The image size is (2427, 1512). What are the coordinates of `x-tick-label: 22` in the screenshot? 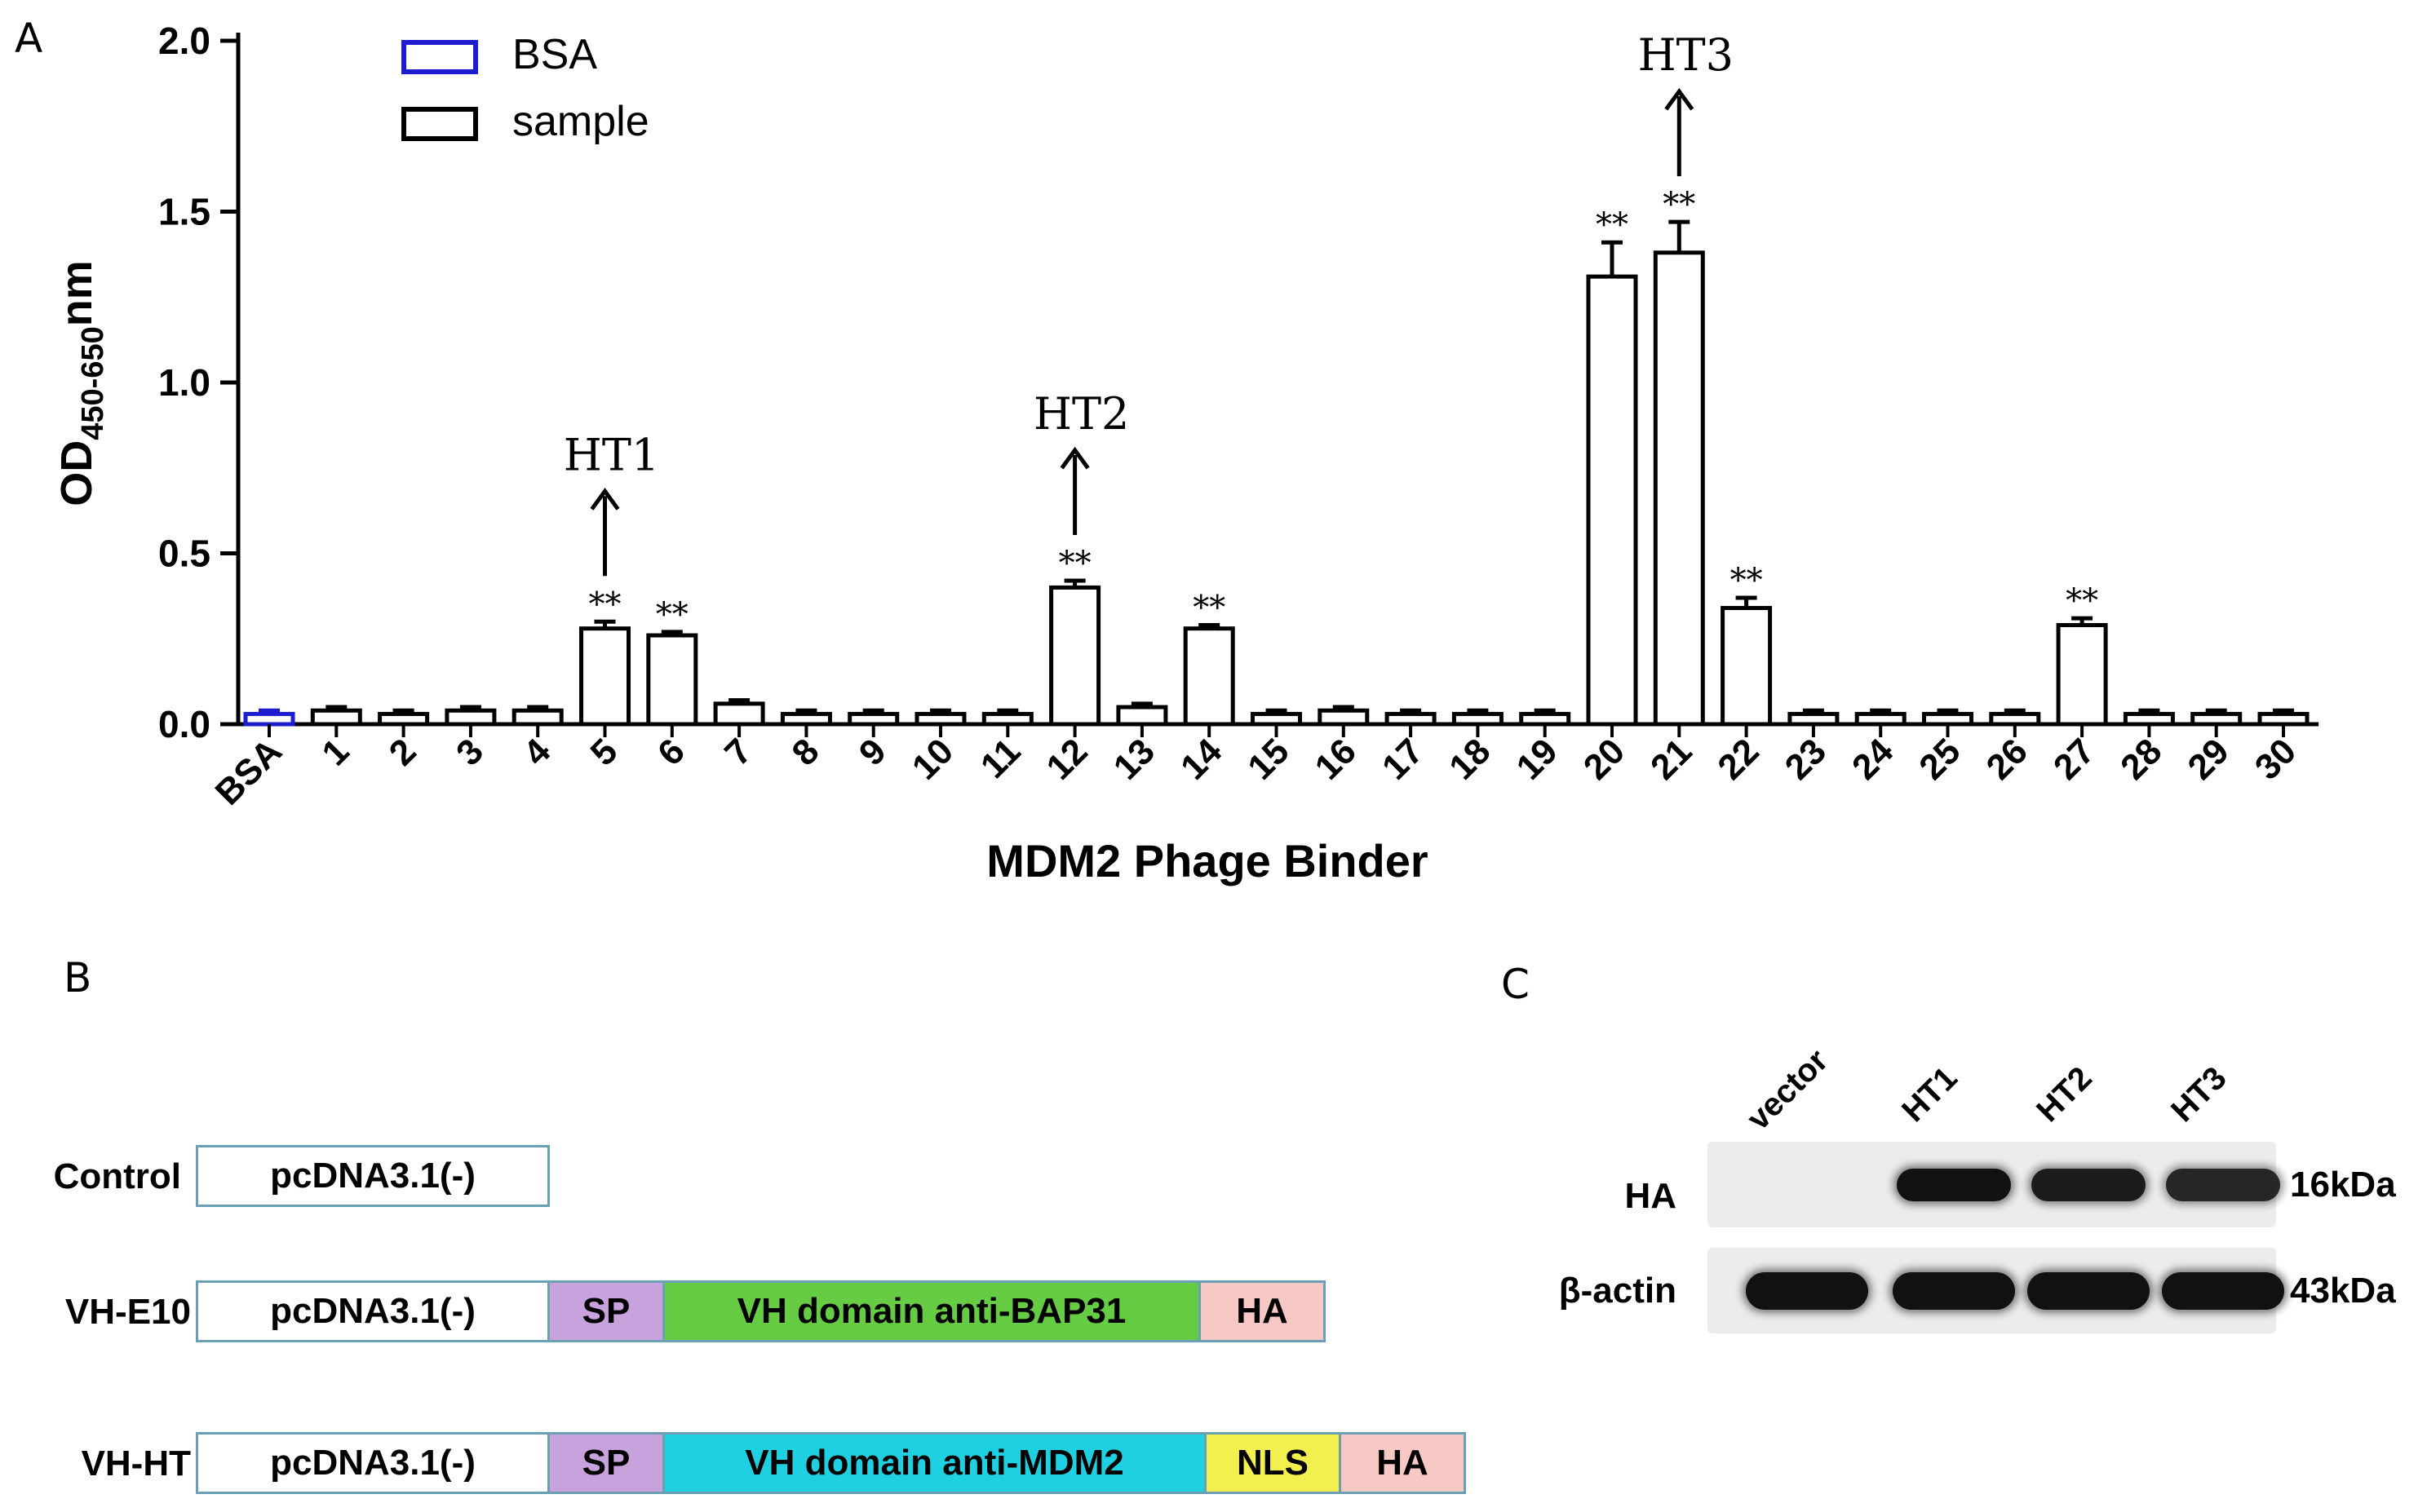 It's located at (1738, 759).